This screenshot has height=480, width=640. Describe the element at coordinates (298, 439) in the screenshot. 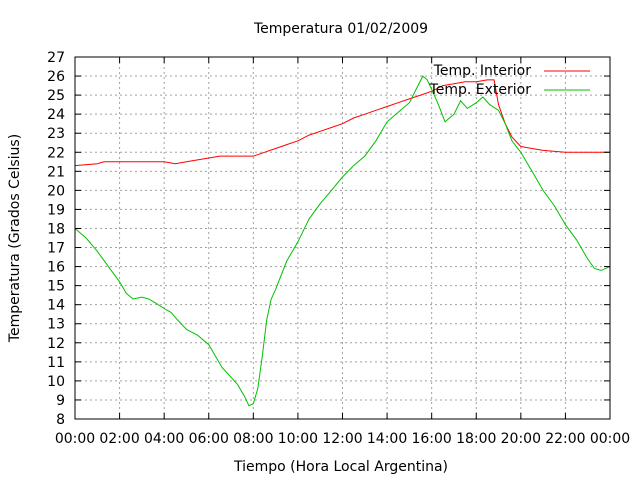

I see `x-tick-label: 10:00` at that location.